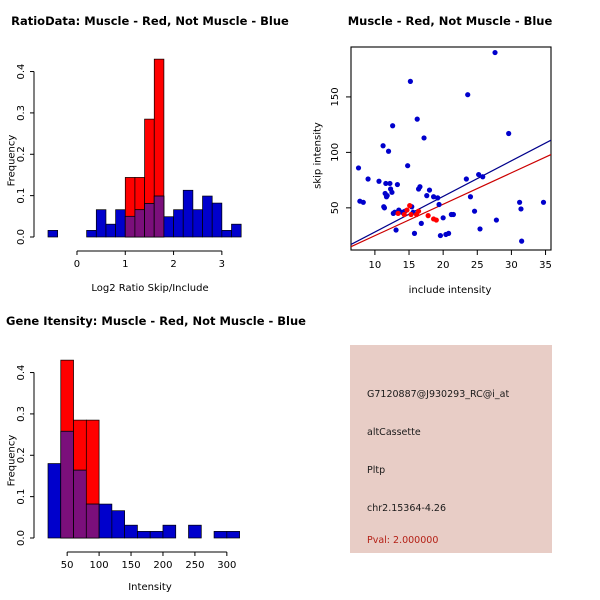 The height and width of the screenshot is (600, 600). I want to click on event-type-text: altCassette, so click(394, 432).